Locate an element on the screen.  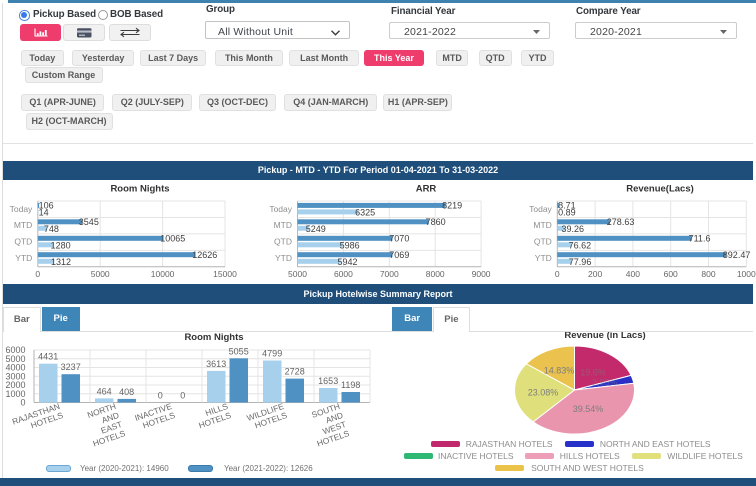
svg-text: SOUTHANDWESTHOTELS is located at coordinates (328, 425).